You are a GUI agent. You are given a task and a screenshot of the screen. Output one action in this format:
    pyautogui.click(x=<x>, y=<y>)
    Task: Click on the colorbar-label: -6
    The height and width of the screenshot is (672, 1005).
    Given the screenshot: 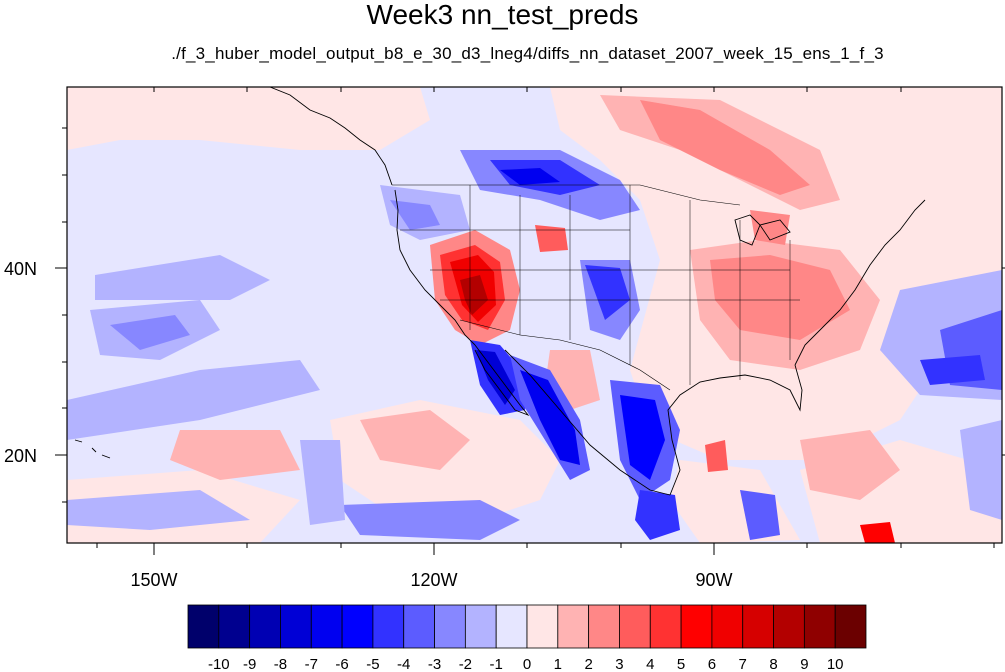 What is the action you would take?
    pyautogui.click(x=341, y=664)
    